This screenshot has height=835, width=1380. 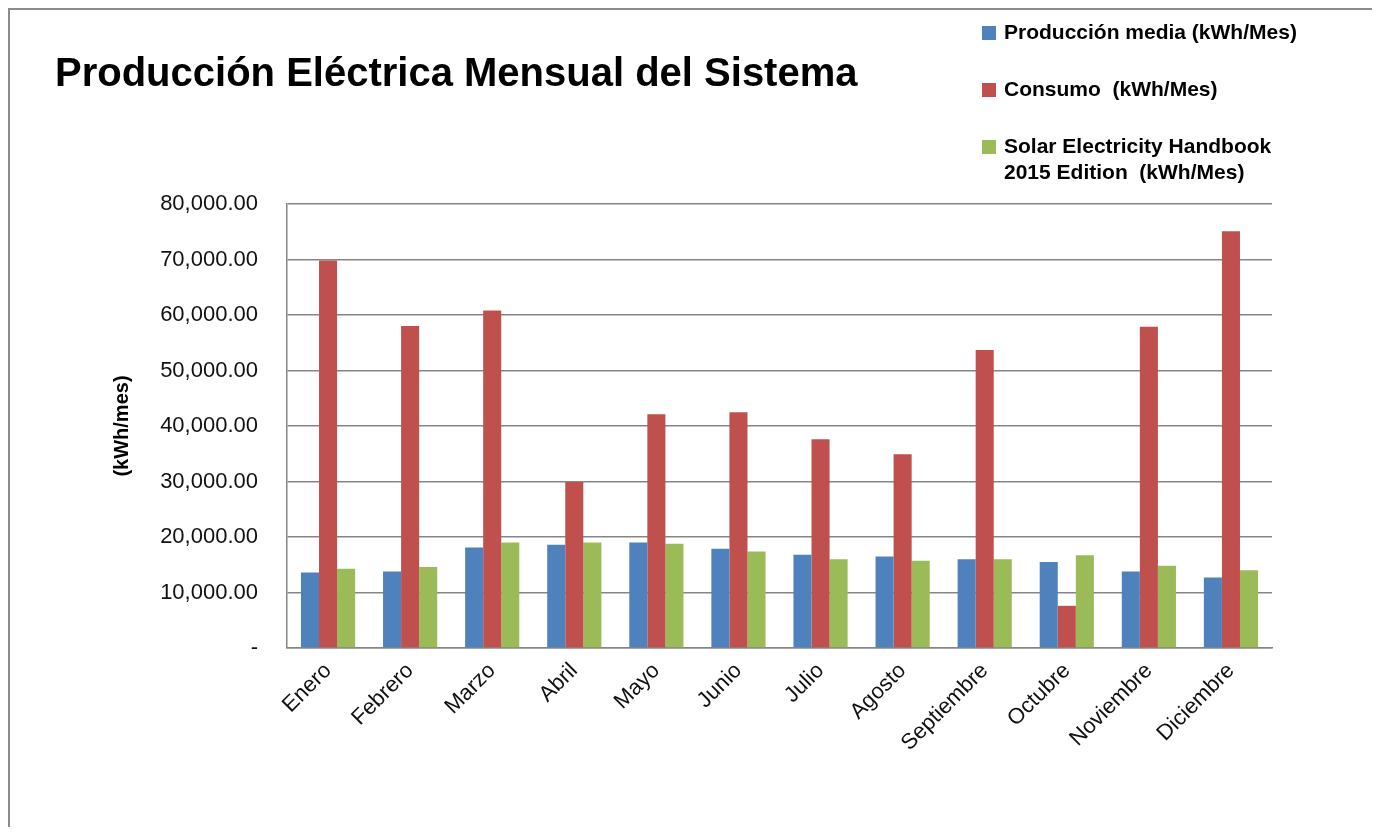 I want to click on legend-label: Producción media (kWh/Mes), so click(x=1150, y=31).